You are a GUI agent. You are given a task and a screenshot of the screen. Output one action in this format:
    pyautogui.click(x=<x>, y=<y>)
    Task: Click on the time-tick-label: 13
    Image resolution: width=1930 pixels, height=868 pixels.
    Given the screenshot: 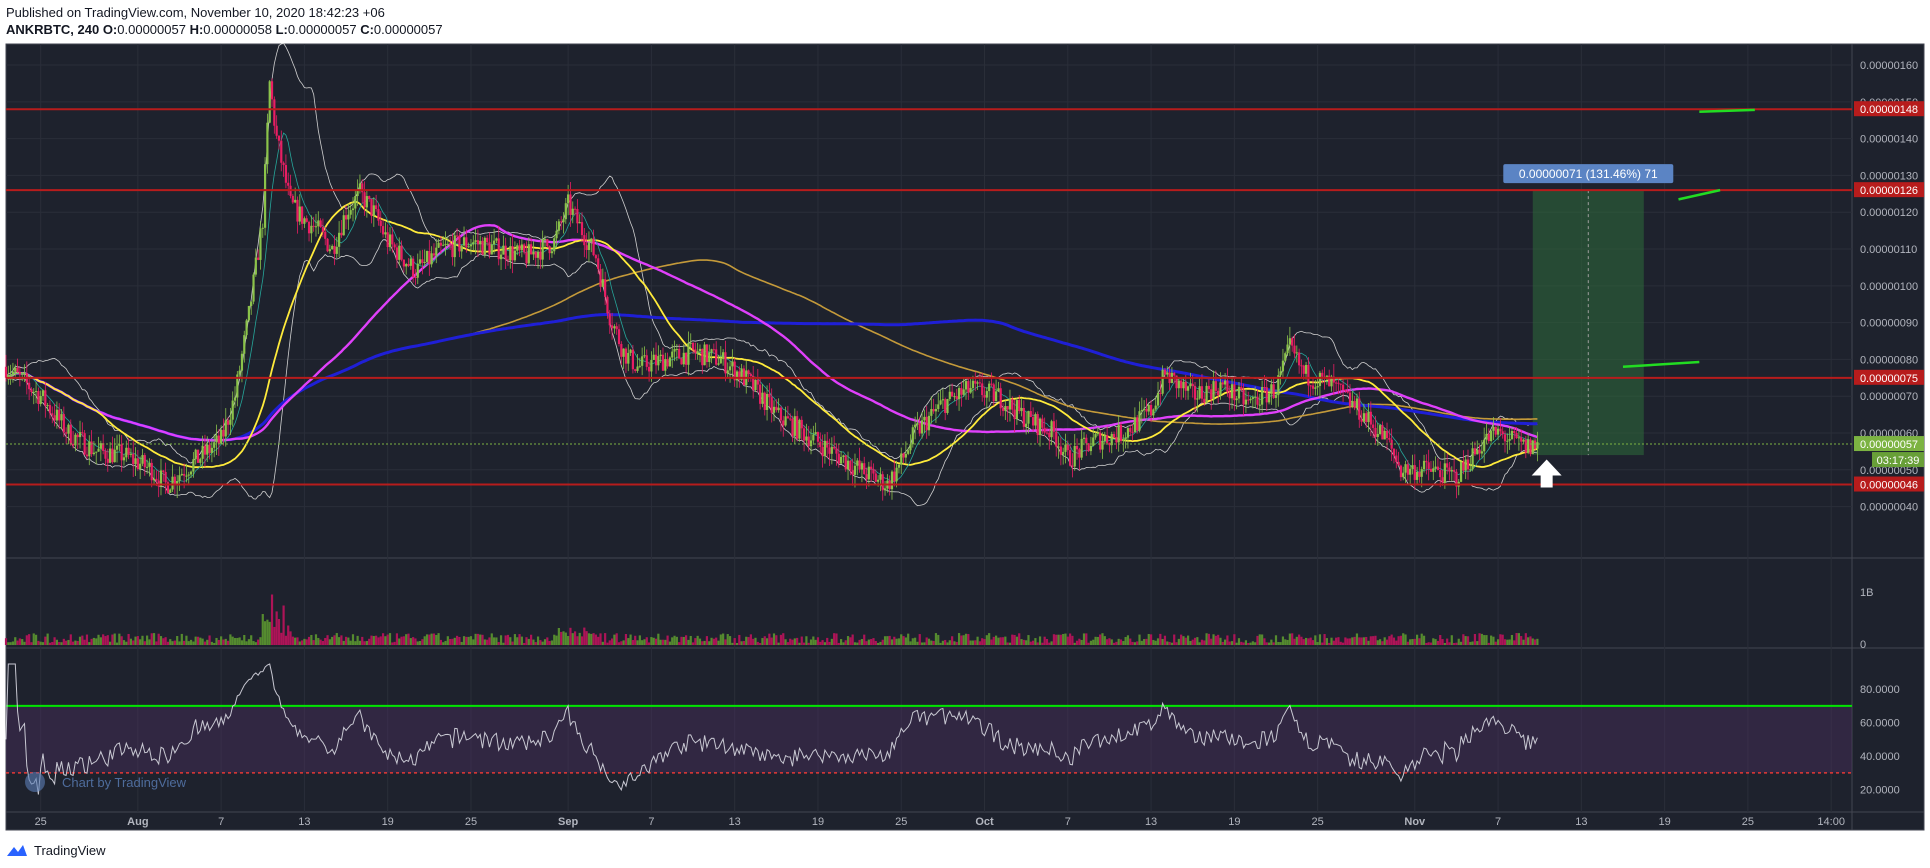 What is the action you would take?
    pyautogui.click(x=304, y=822)
    